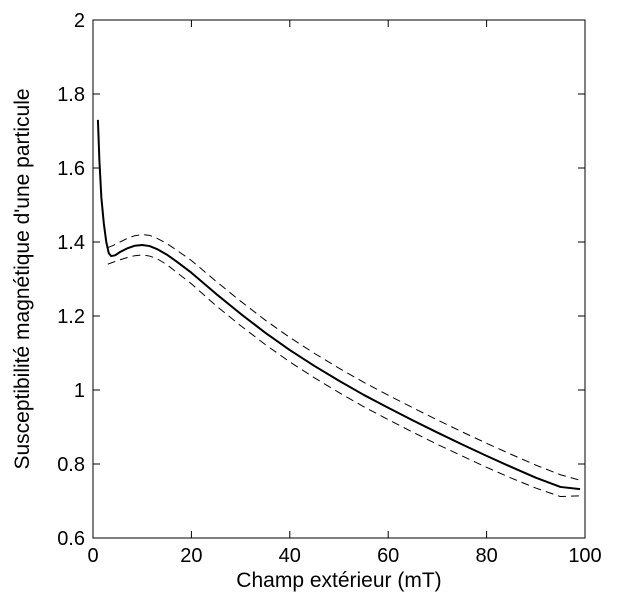  What do you see at coordinates (92, 556) in the screenshot?
I see `x-tick-label: 0` at bounding box center [92, 556].